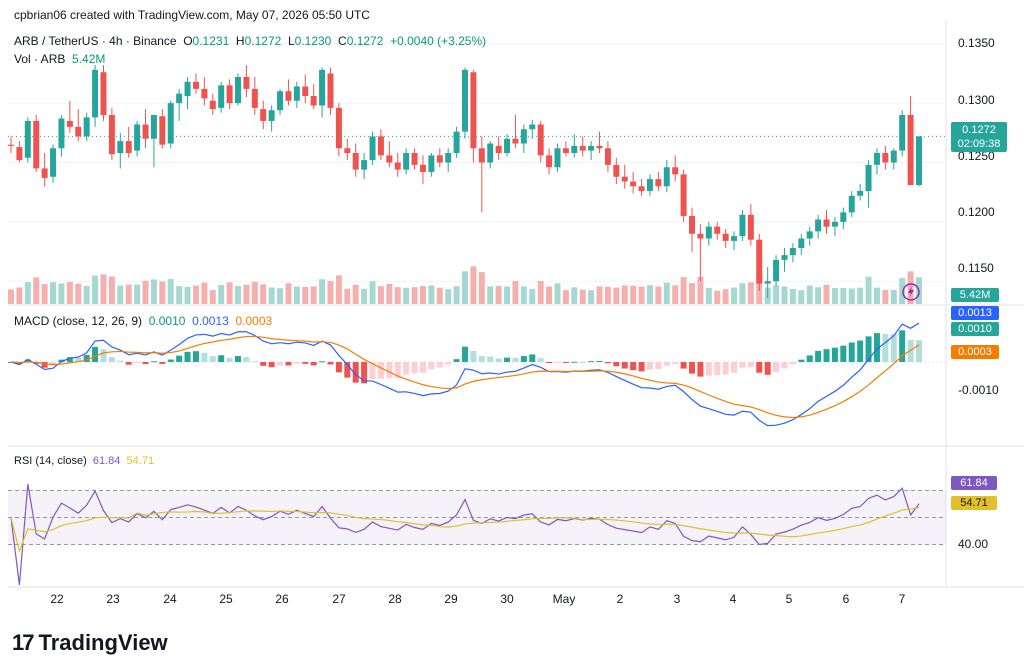 This screenshot has height=672, width=1024. I want to click on low-label: L, so click(291, 41).